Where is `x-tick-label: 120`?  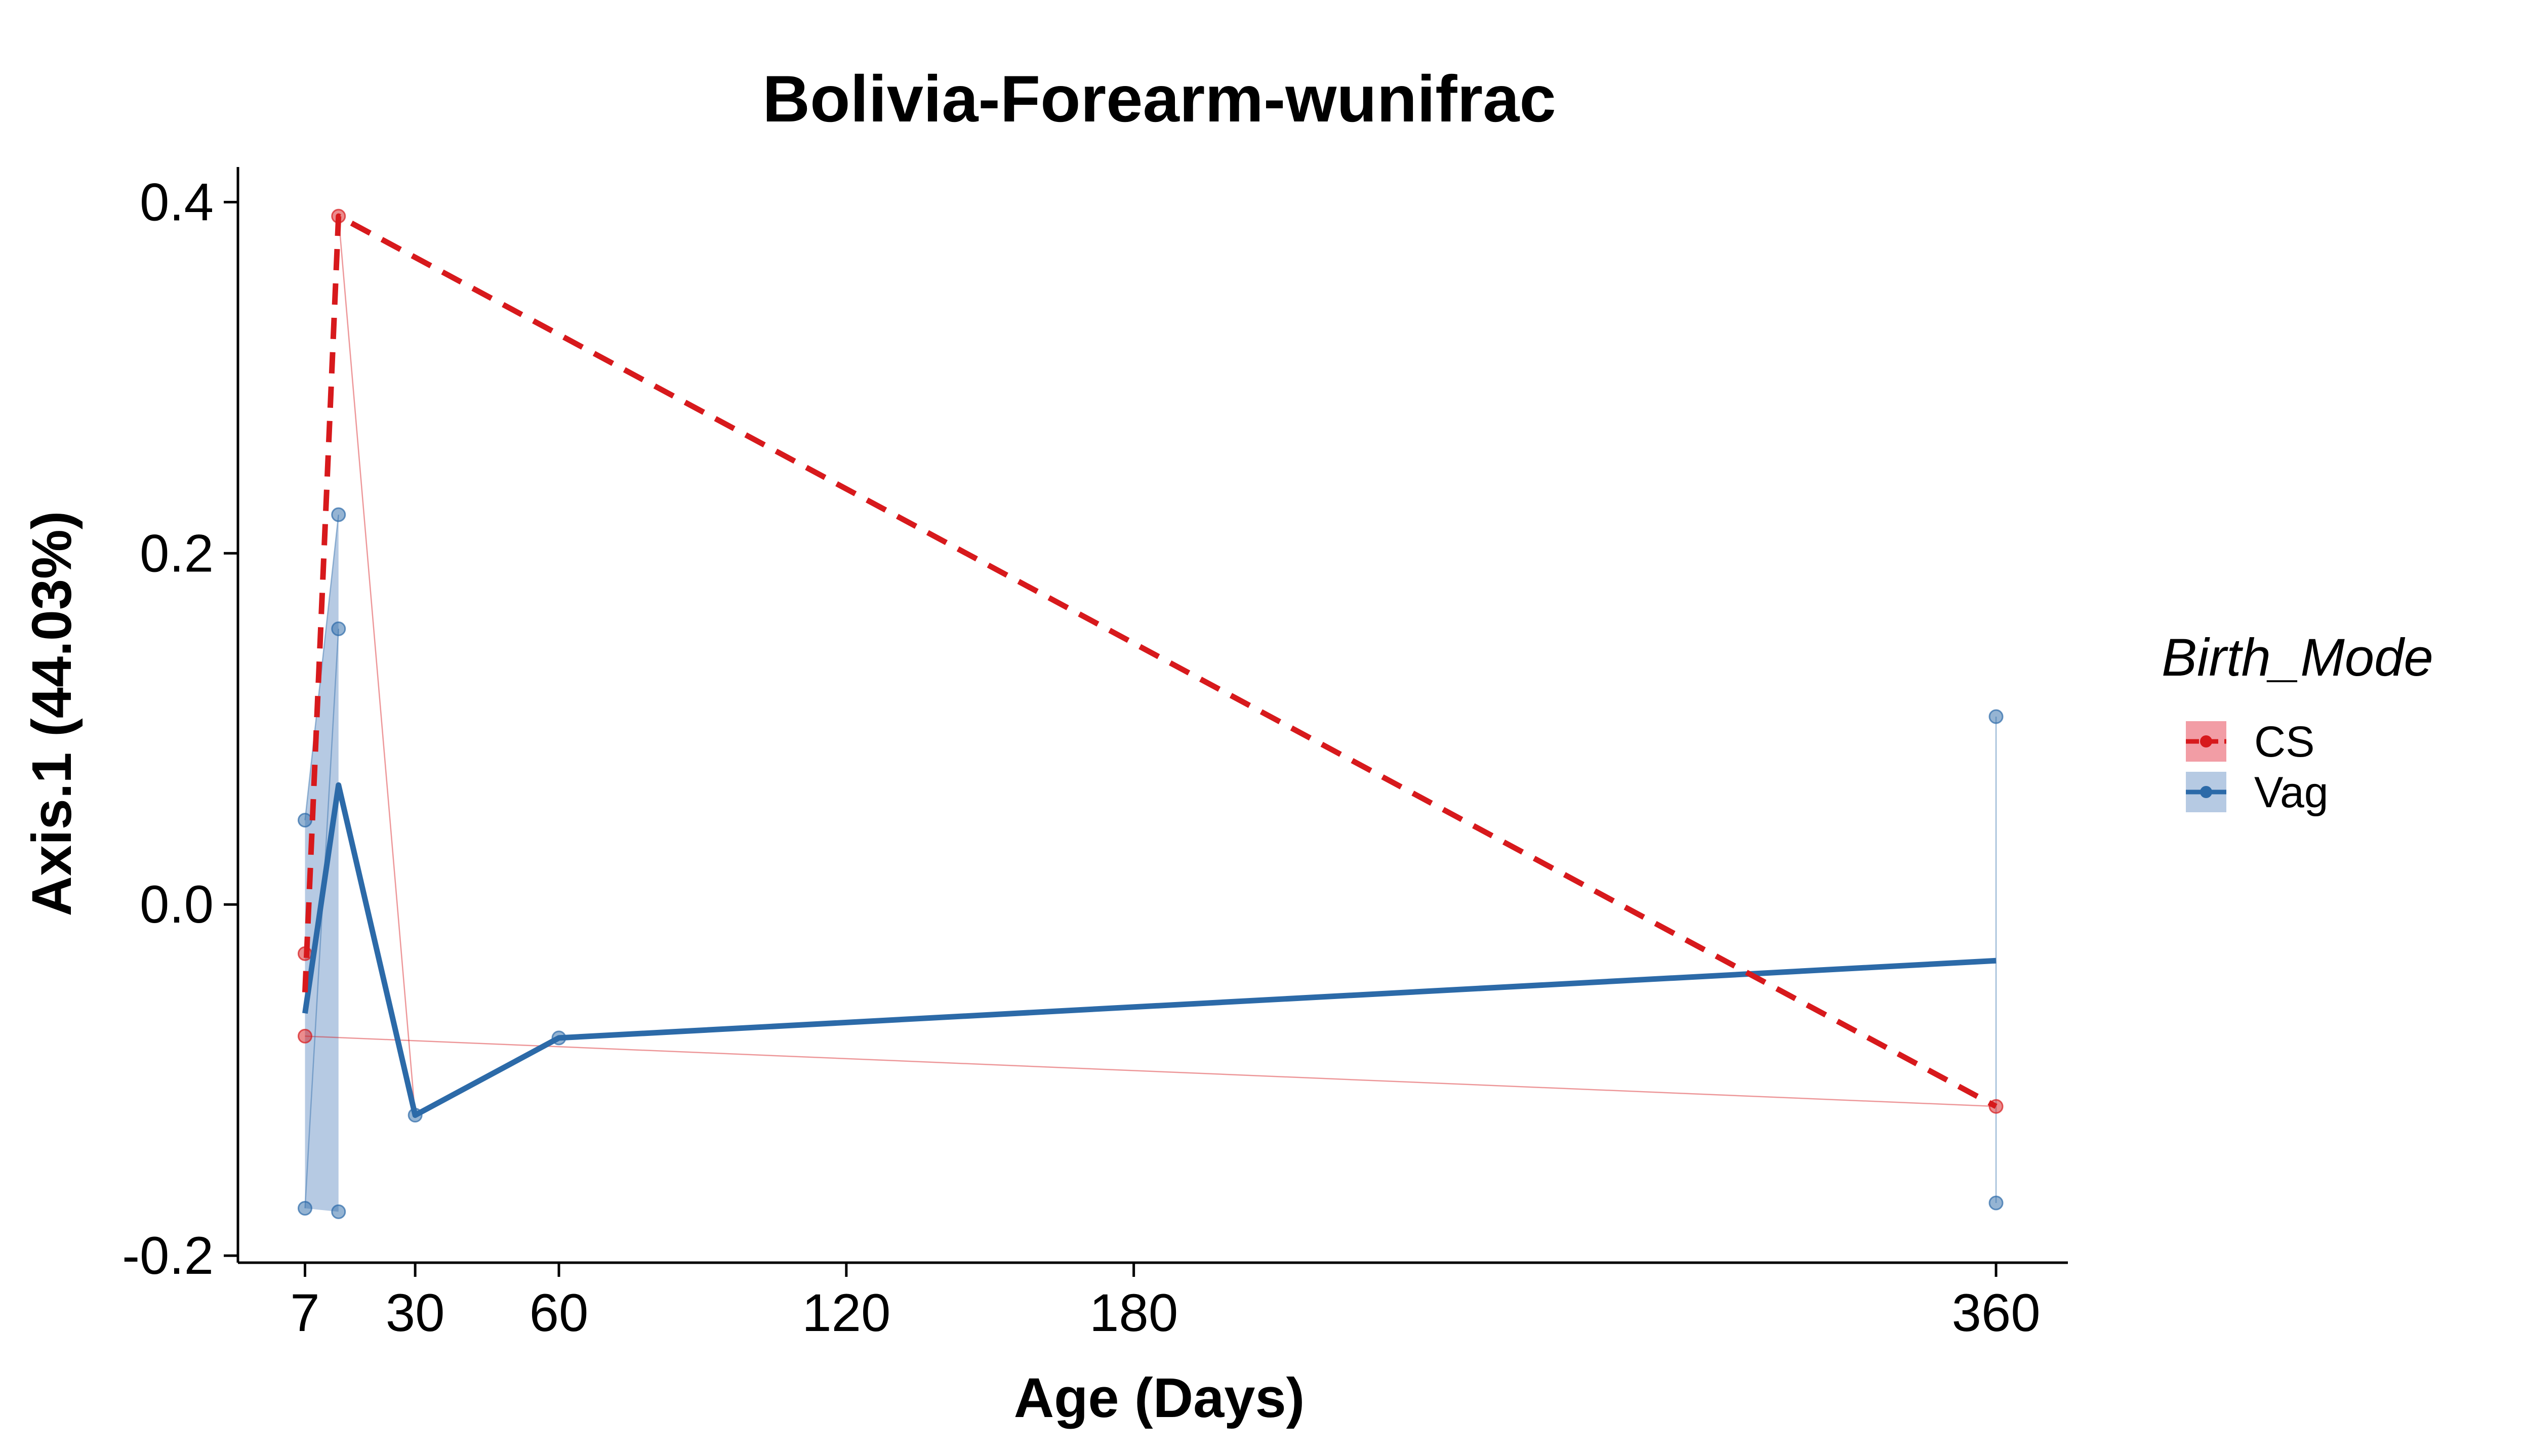
x-tick-label: 120 is located at coordinates (846, 1313).